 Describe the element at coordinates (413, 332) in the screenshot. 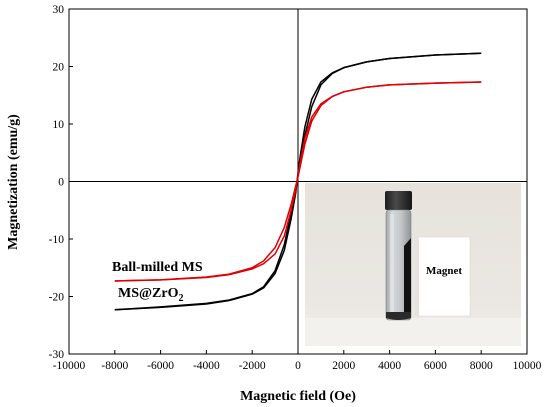

I see `inset-table` at that location.